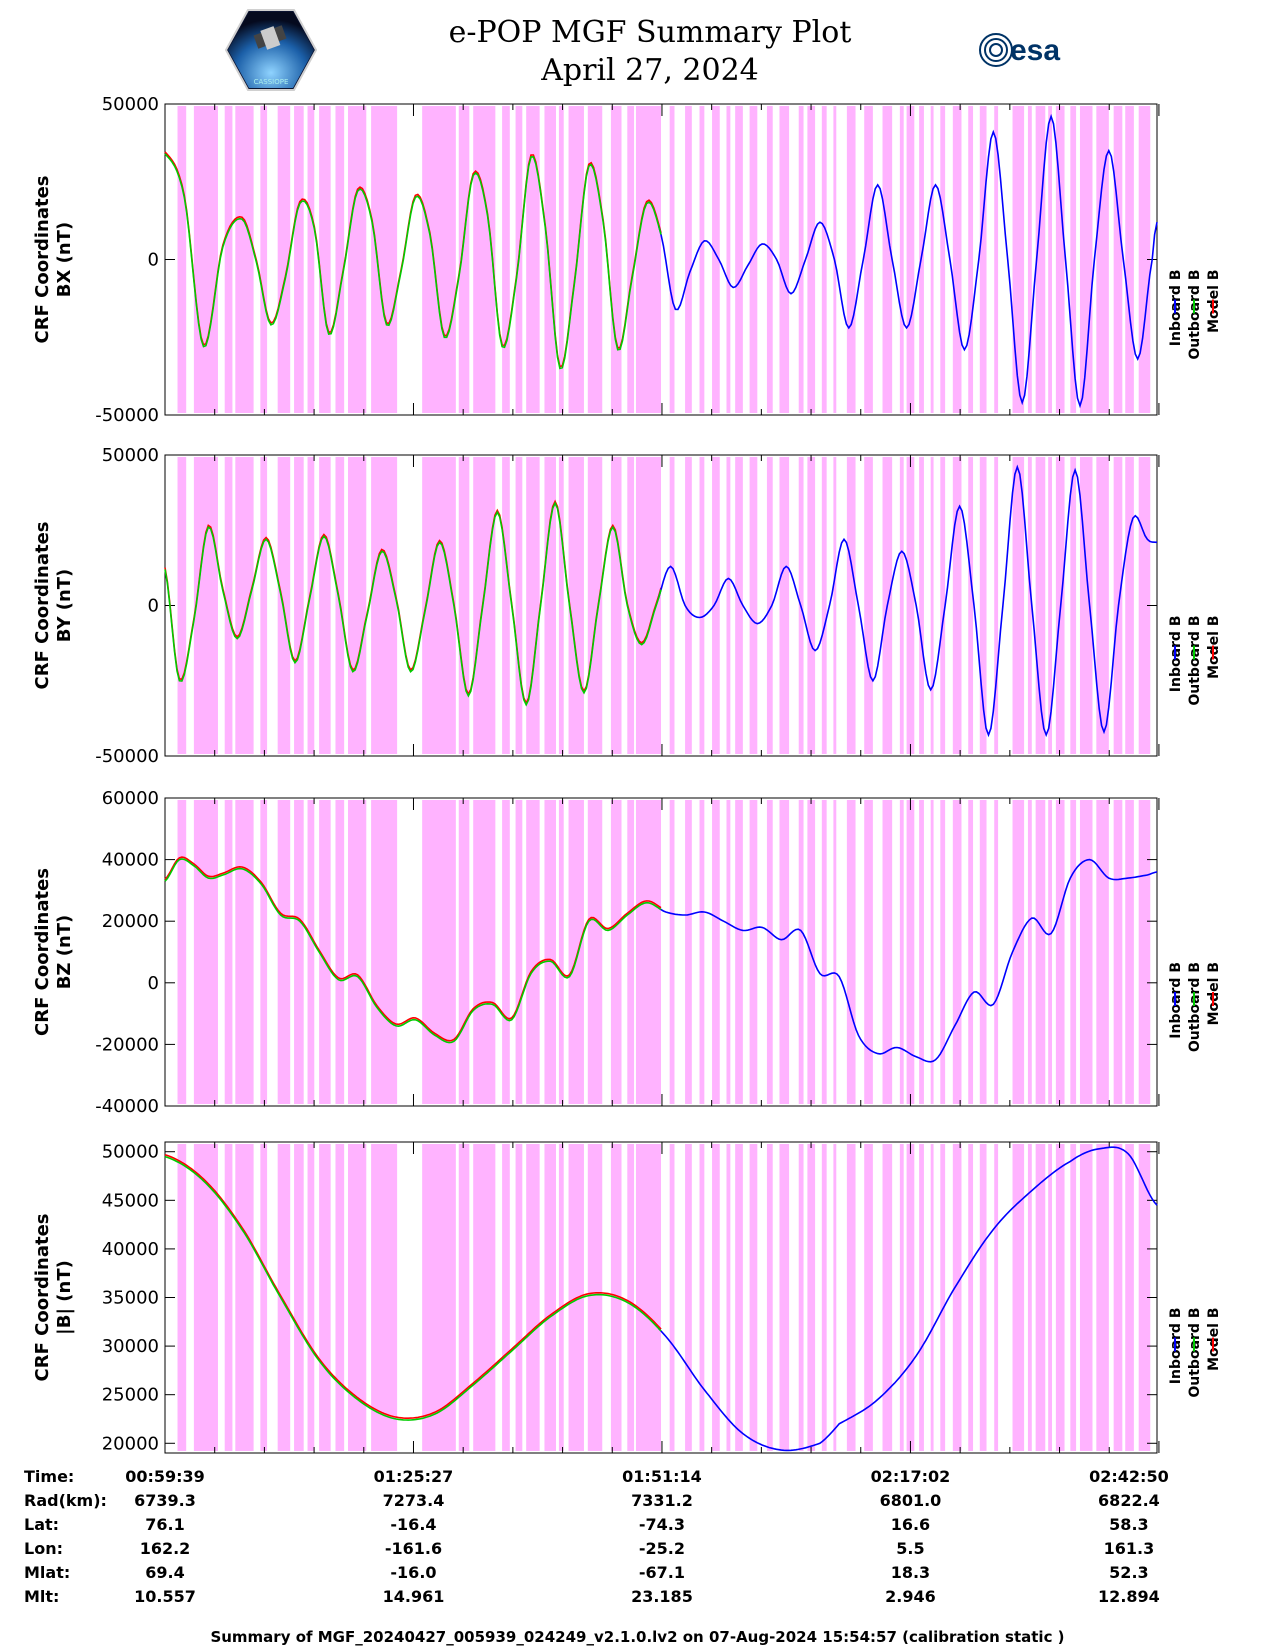 The height and width of the screenshot is (1650, 1275). What do you see at coordinates (130, 1395) in the screenshot?
I see `y-tick-label: 25000` at bounding box center [130, 1395].